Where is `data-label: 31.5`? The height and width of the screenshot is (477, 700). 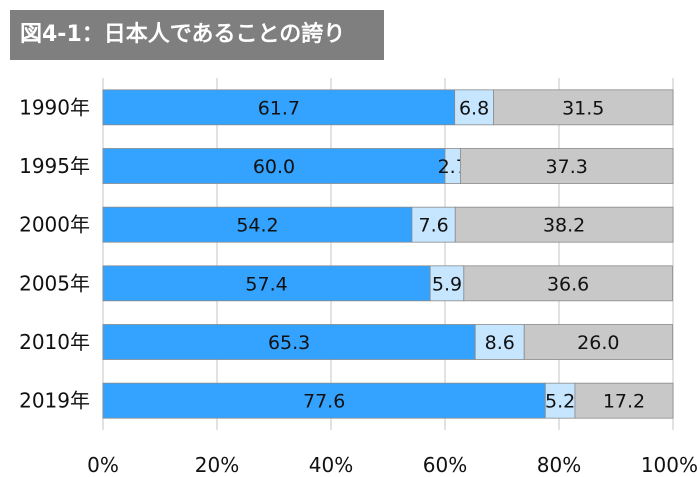 data-label: 31.5 is located at coordinates (583, 108).